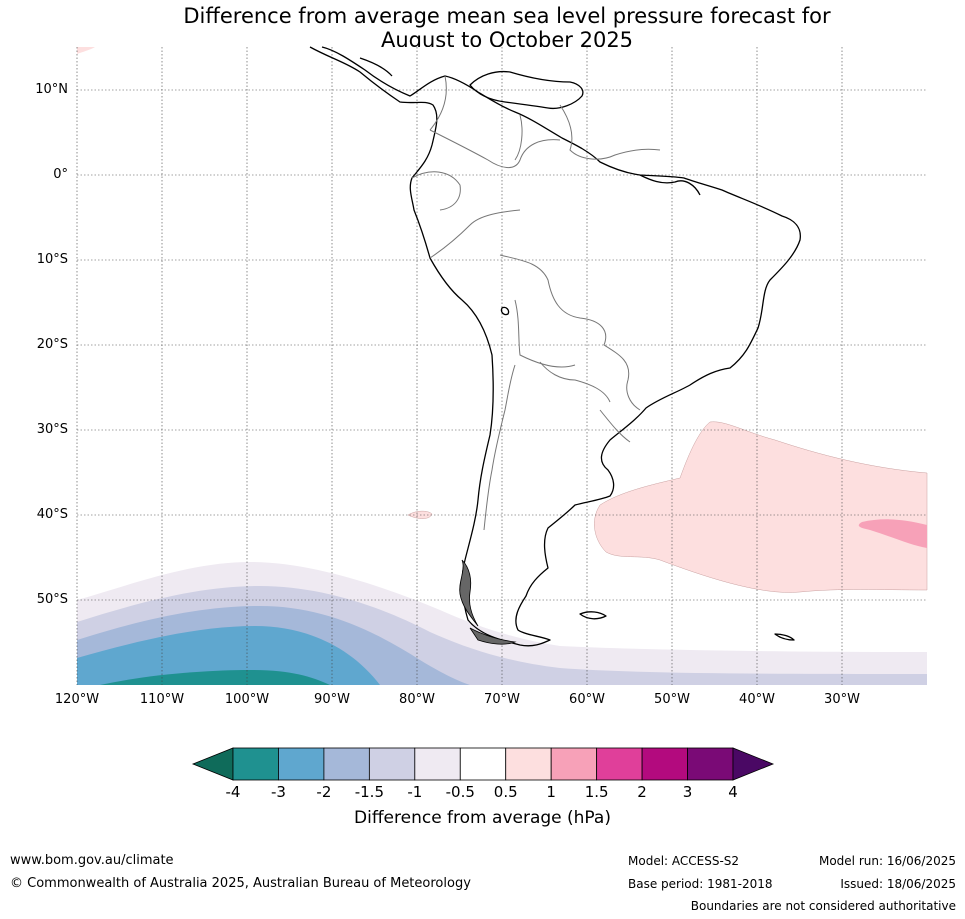 This screenshot has height=919, width=965. What do you see at coordinates (417, 699) in the screenshot?
I see `lon-label-80w: 80°W` at bounding box center [417, 699].